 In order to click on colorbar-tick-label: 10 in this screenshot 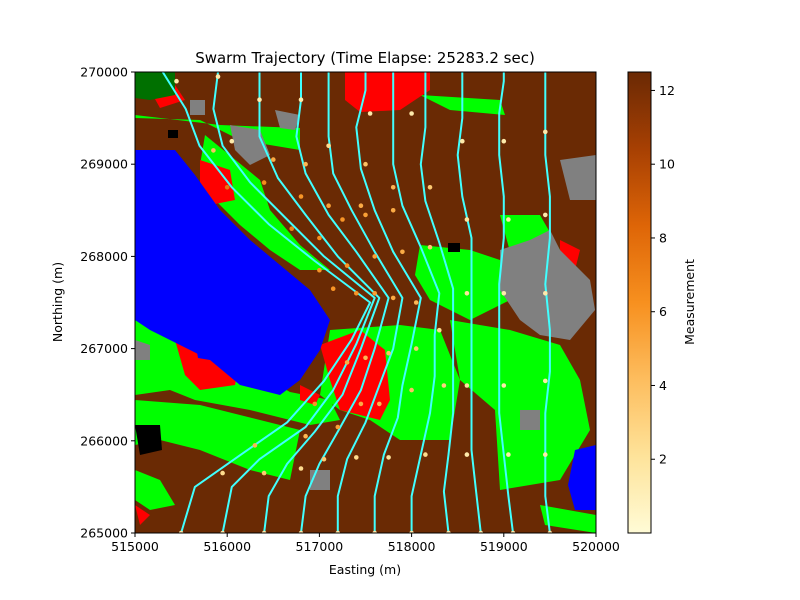, I will do `click(667, 164)`.